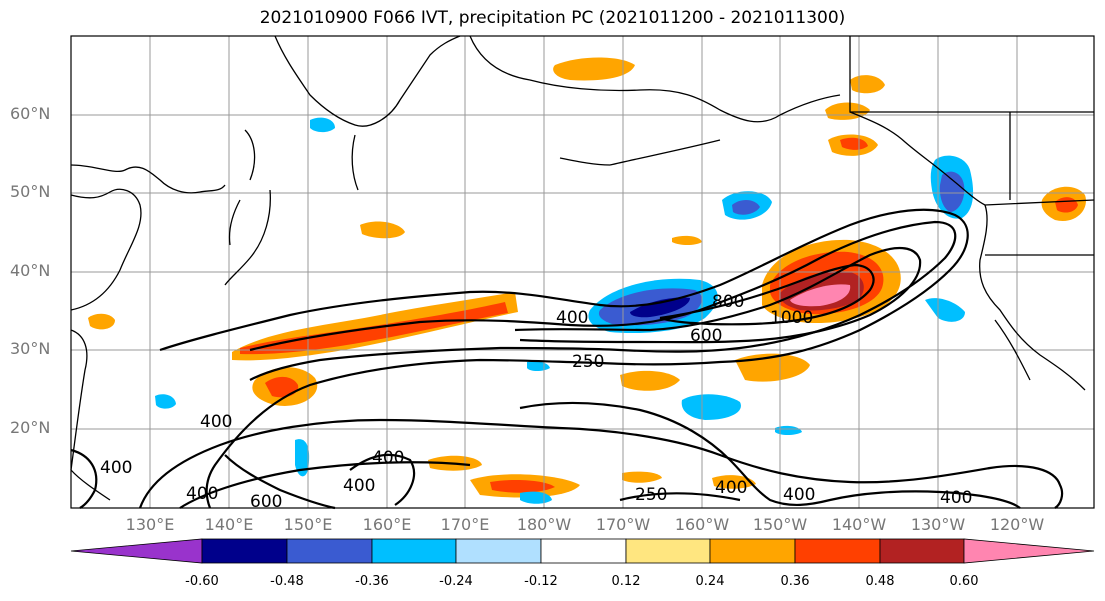 The width and height of the screenshot is (1105, 601). I want to click on lon-label: 160°E, so click(387, 524).